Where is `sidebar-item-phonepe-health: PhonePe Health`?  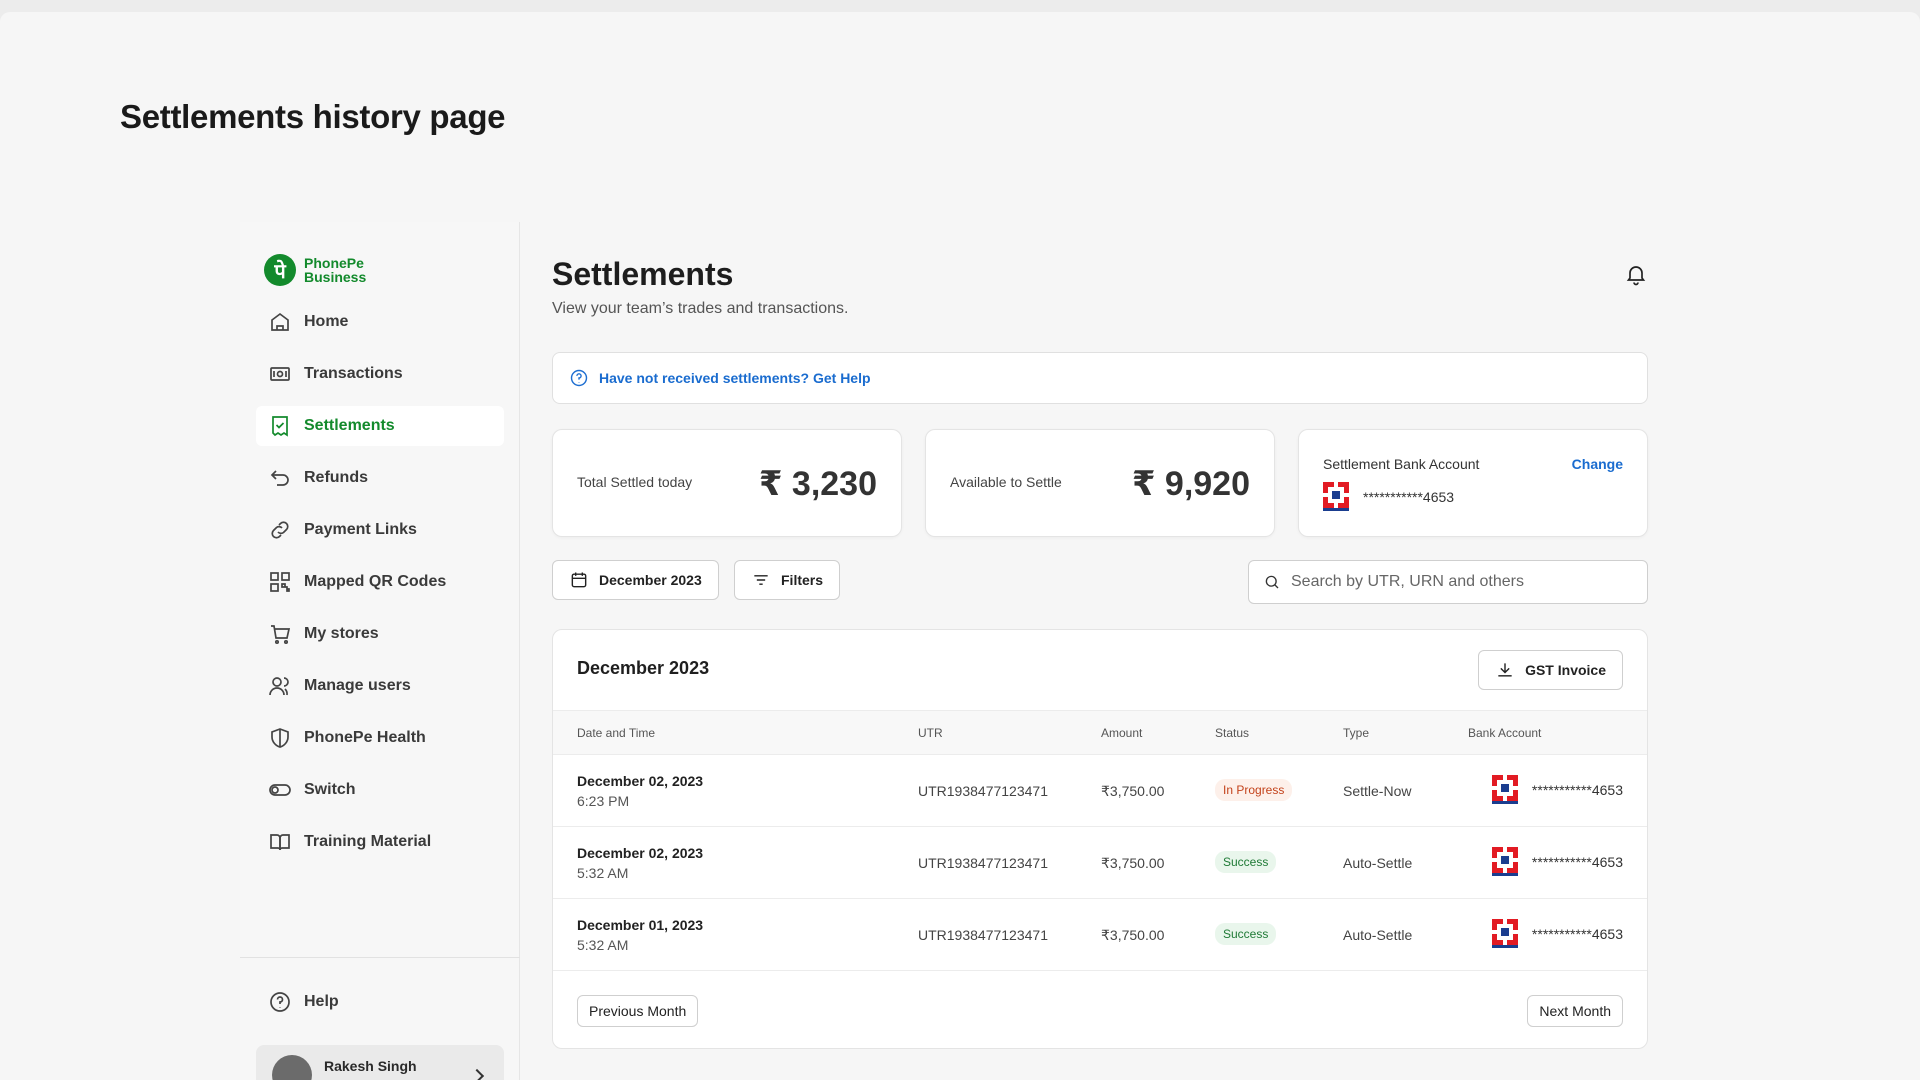 sidebar-item-phonepe-health: PhonePe Health is located at coordinates (380, 738).